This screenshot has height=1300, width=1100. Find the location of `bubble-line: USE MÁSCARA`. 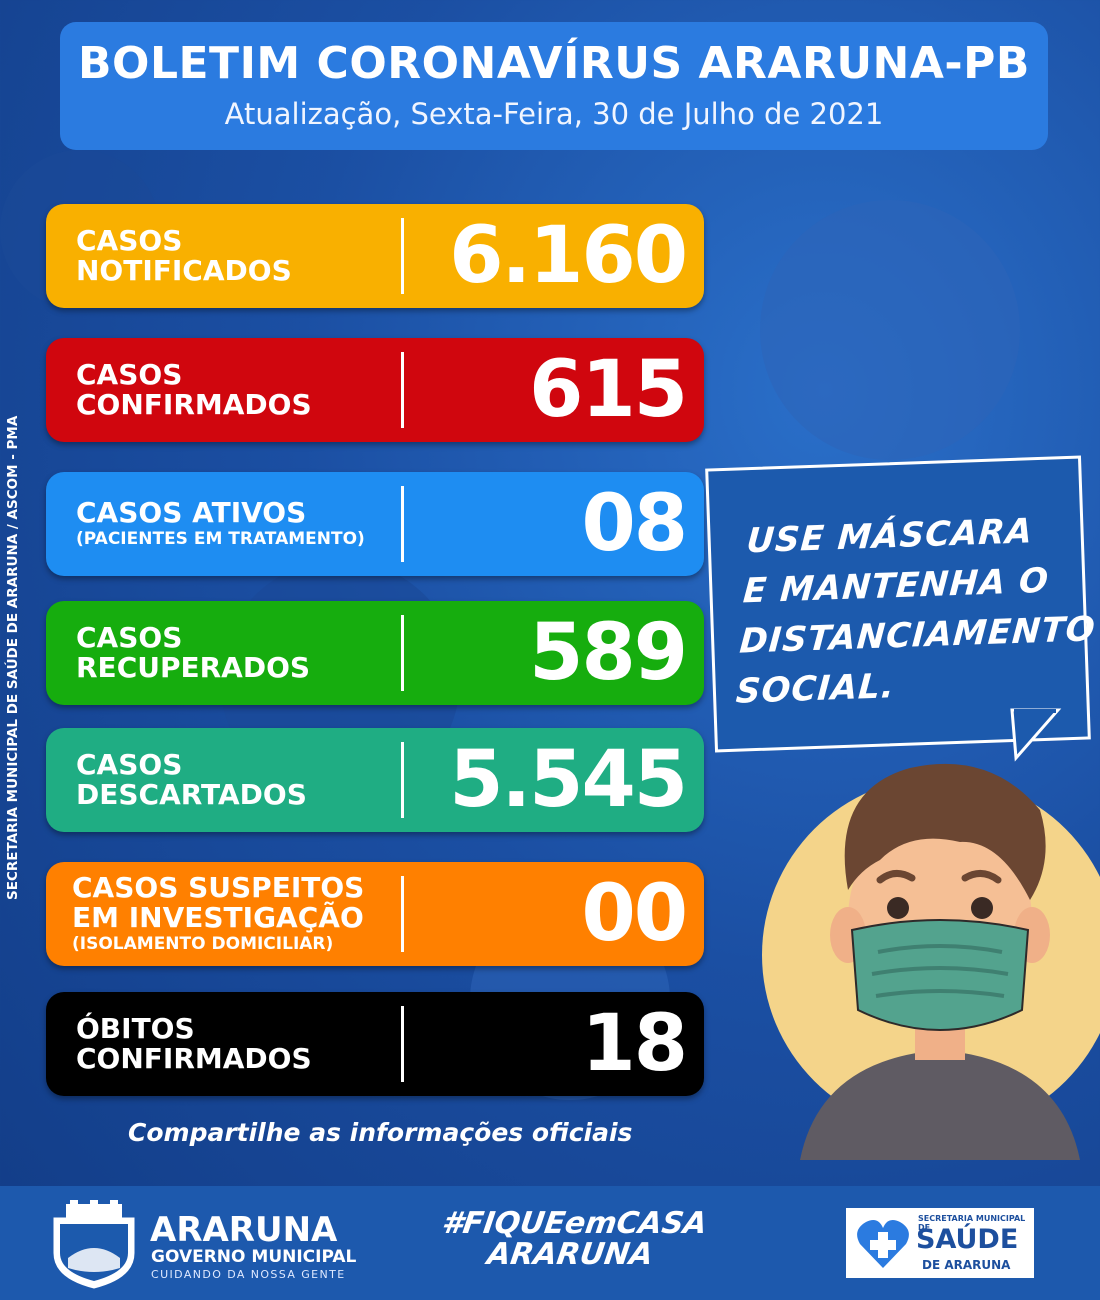

bubble-line: USE MÁSCARA is located at coordinates (890, 536).